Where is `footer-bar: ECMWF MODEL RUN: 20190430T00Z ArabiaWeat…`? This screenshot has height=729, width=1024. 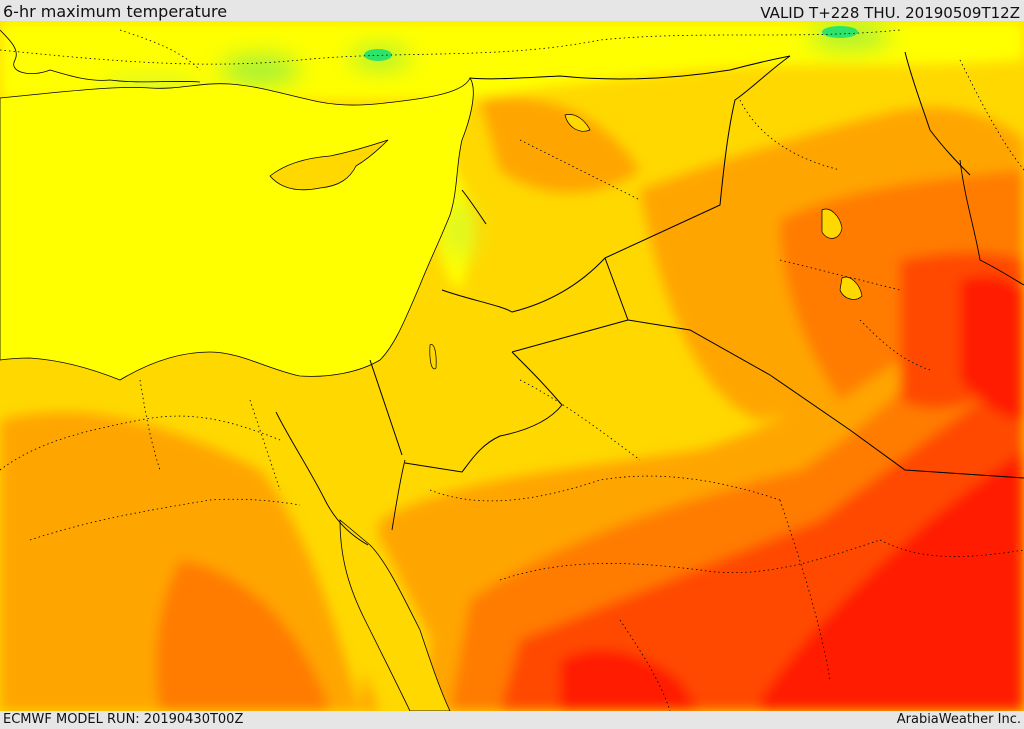 footer-bar: ECMWF MODEL RUN: 20190430T00Z ArabiaWeat… is located at coordinates (512, 720).